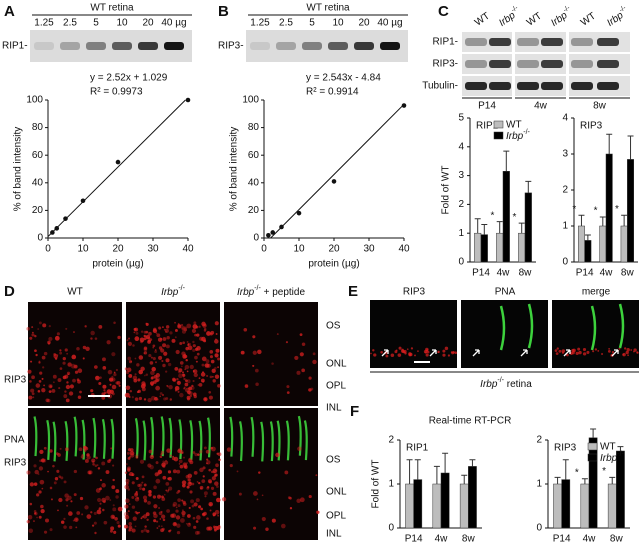 The width and height of the screenshot is (640, 548). What do you see at coordinates (628, 273) in the screenshot?
I see `x-tick-label: 8w` at bounding box center [628, 273].